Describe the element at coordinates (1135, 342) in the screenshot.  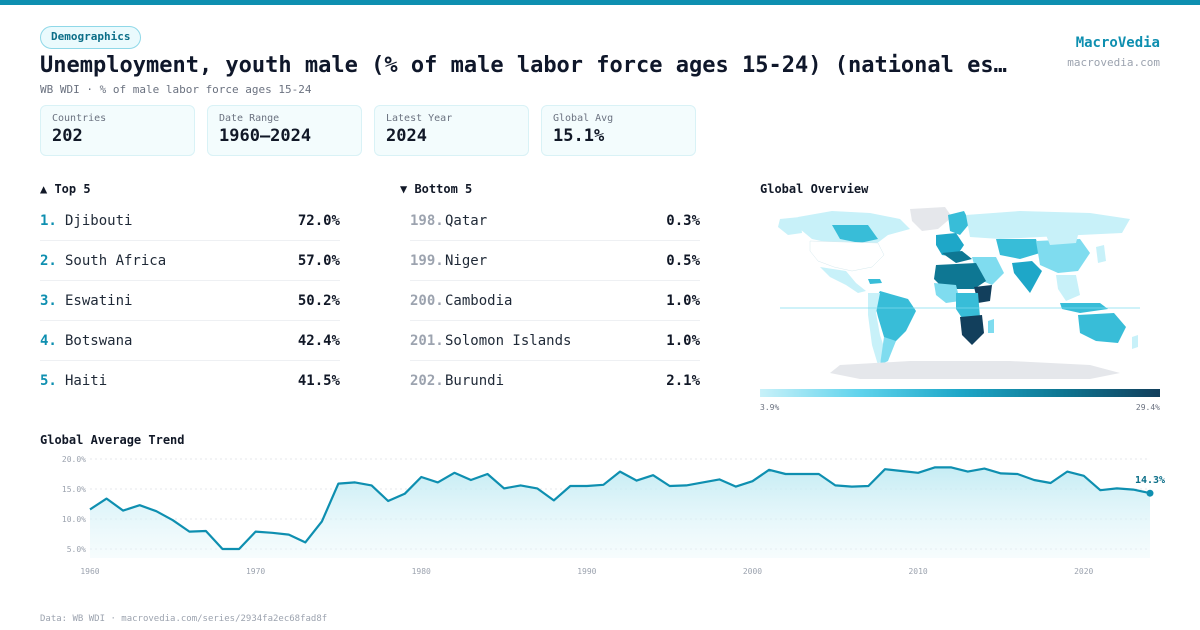
I see `map-region-new-zealand` at that location.